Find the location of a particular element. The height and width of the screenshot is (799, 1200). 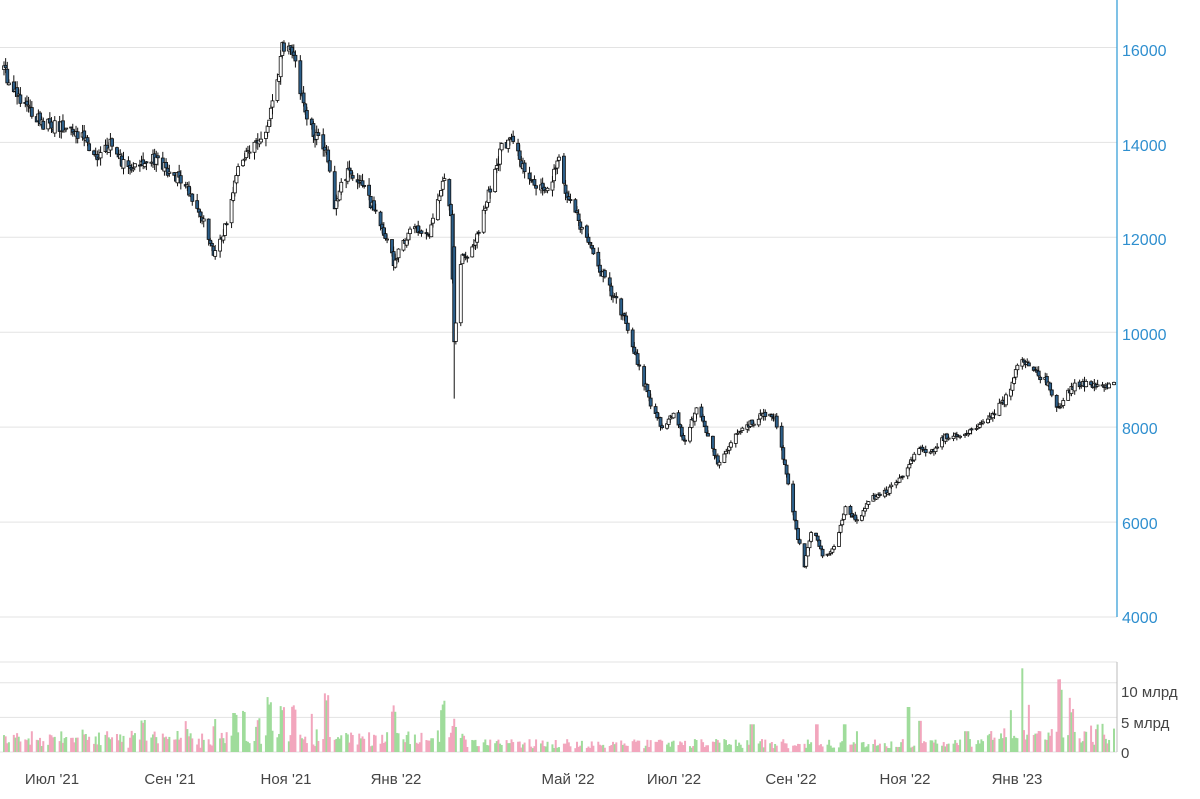

time-tick-label: Янв '23 is located at coordinates (1017, 779).